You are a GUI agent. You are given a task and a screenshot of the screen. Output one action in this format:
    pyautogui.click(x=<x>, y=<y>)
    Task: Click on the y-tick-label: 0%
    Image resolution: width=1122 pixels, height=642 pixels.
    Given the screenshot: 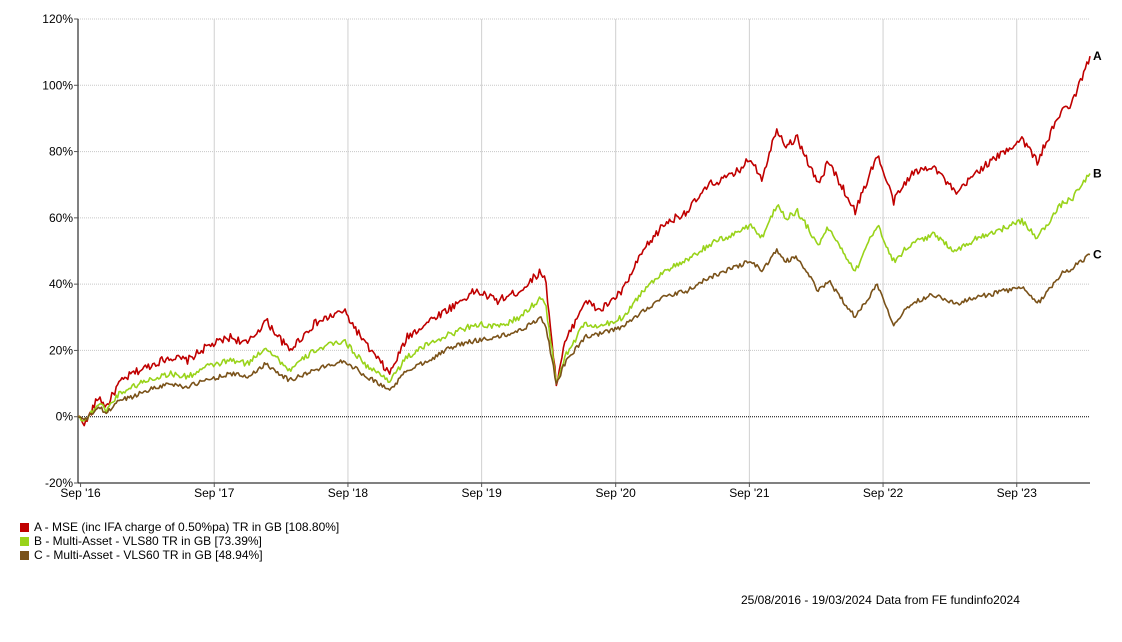 What is the action you would take?
    pyautogui.click(x=65, y=417)
    